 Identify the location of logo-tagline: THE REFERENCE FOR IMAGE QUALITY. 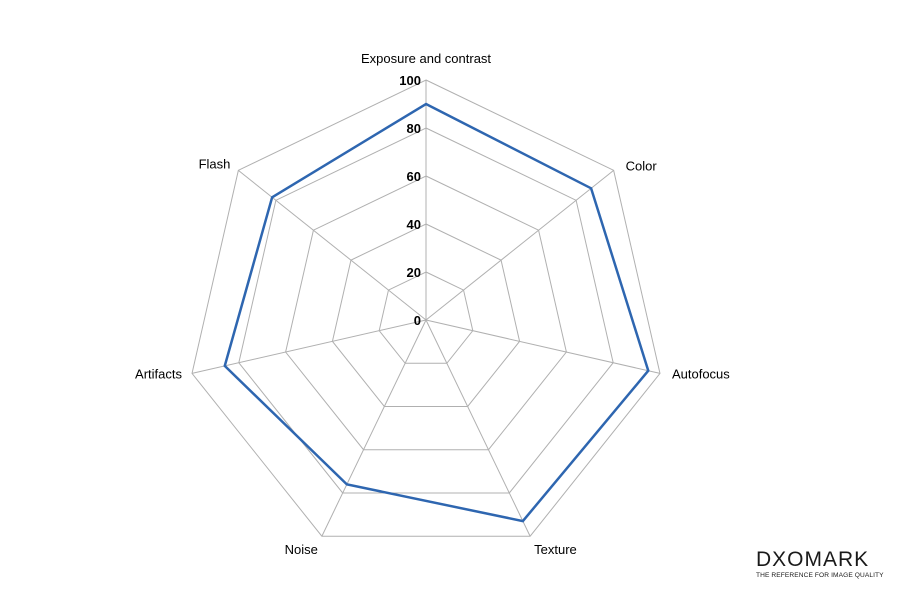
(820, 575).